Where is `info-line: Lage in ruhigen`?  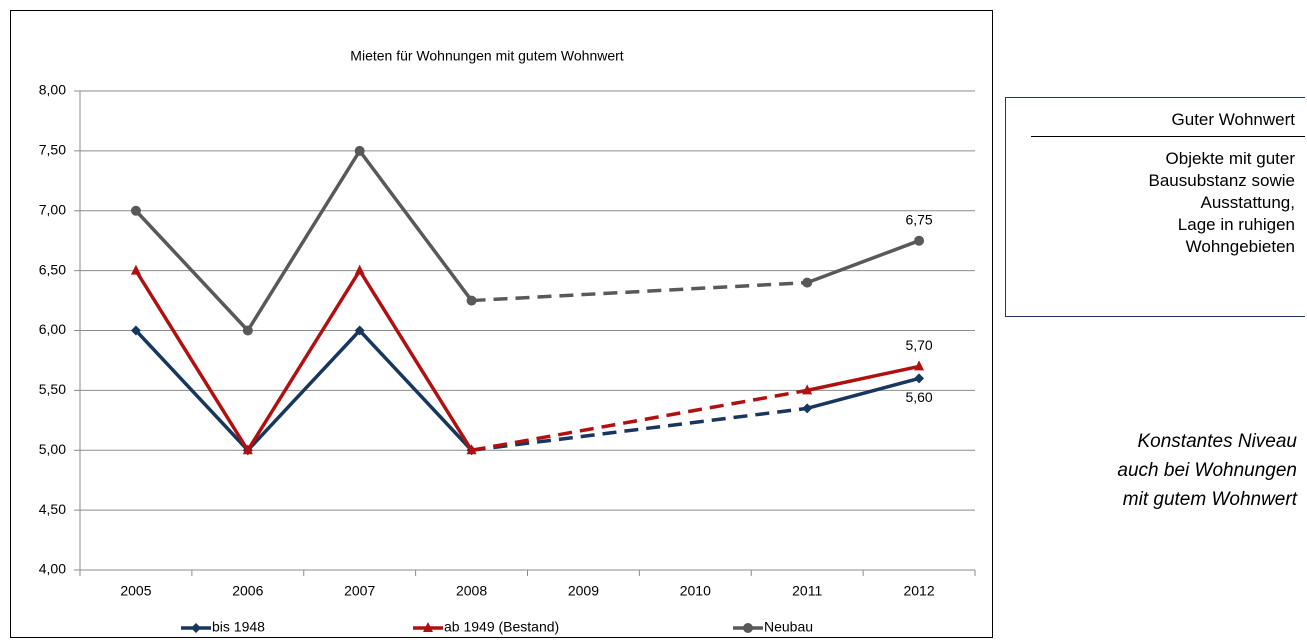
info-line: Lage in ruhigen is located at coordinates (1236, 224).